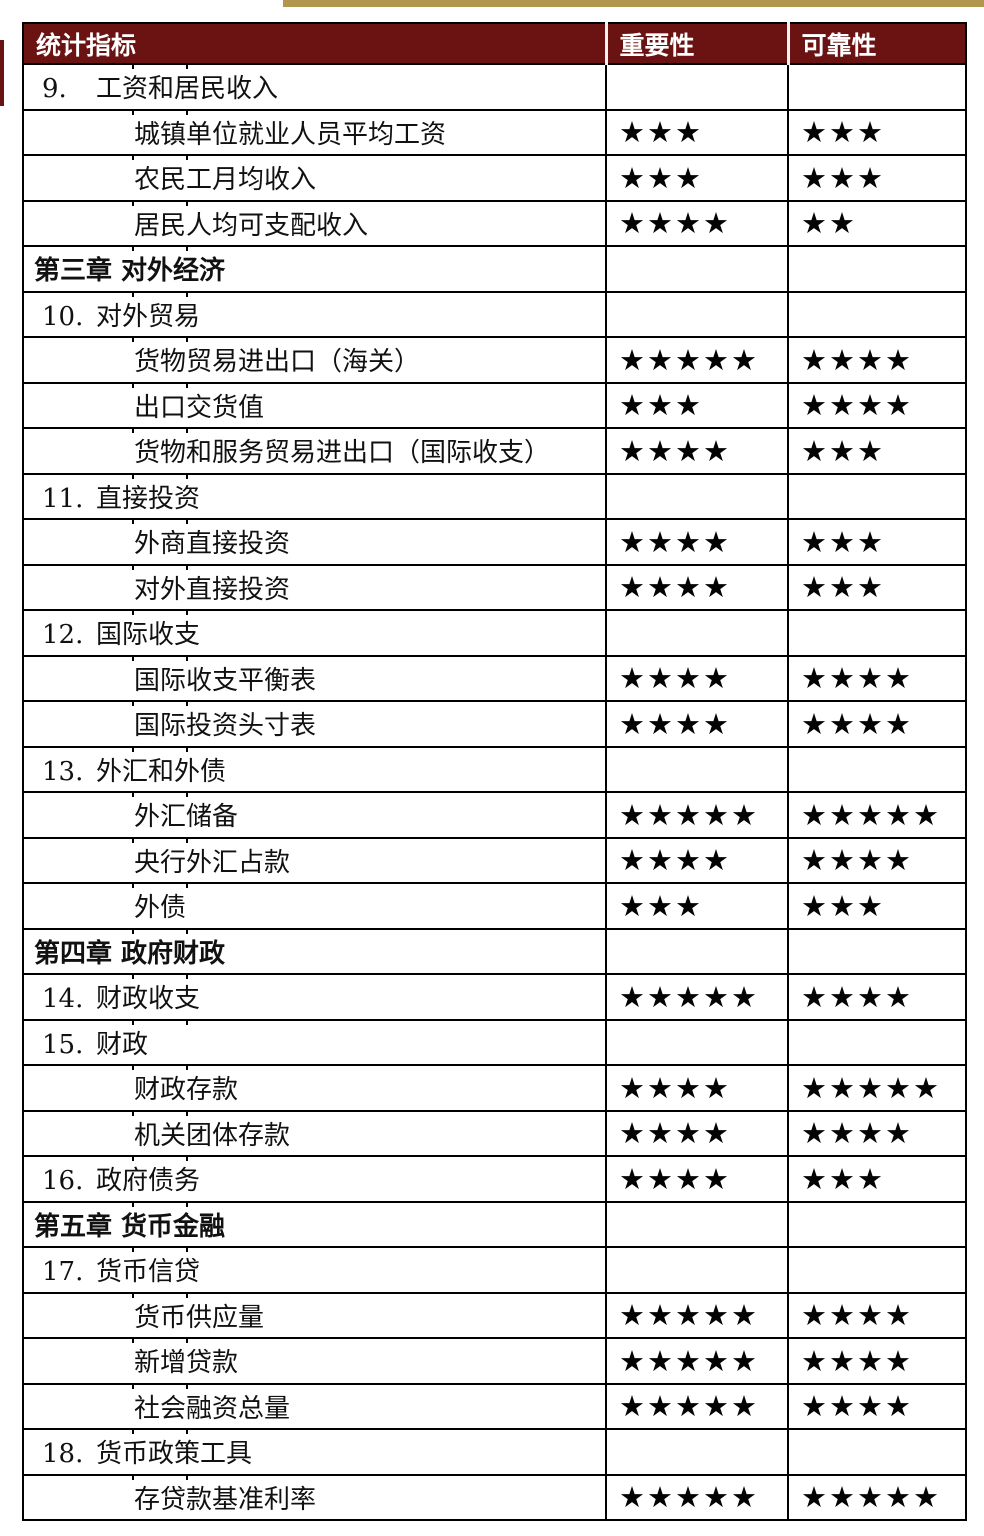  What do you see at coordinates (314, 860) in the screenshot?
I see `indicator-cell: 央行外汇占款` at bounding box center [314, 860].